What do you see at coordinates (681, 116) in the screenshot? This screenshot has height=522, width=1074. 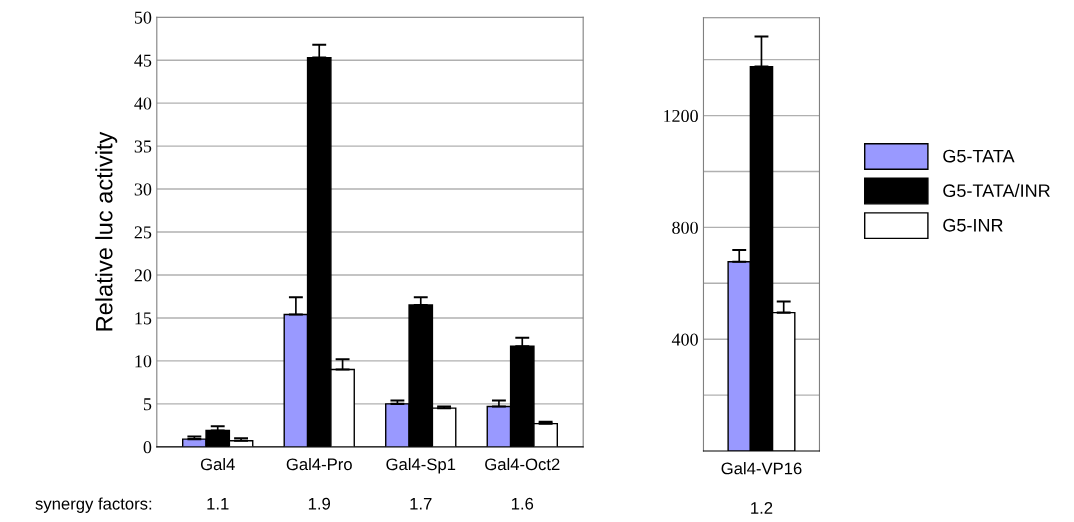 I see `y-tick-label: 1200` at bounding box center [681, 116].